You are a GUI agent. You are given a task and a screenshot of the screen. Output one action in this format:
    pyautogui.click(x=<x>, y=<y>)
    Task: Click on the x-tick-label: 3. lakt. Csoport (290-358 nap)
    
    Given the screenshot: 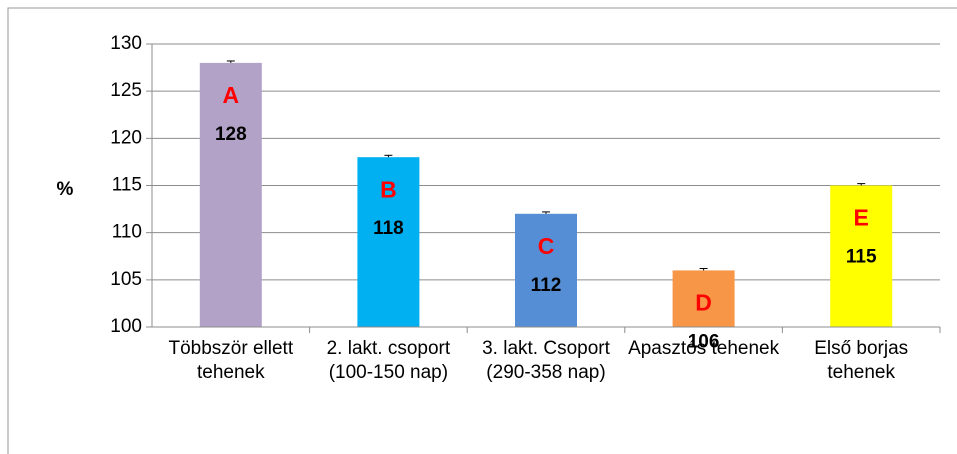 What is the action you would take?
    pyautogui.click(x=546, y=360)
    